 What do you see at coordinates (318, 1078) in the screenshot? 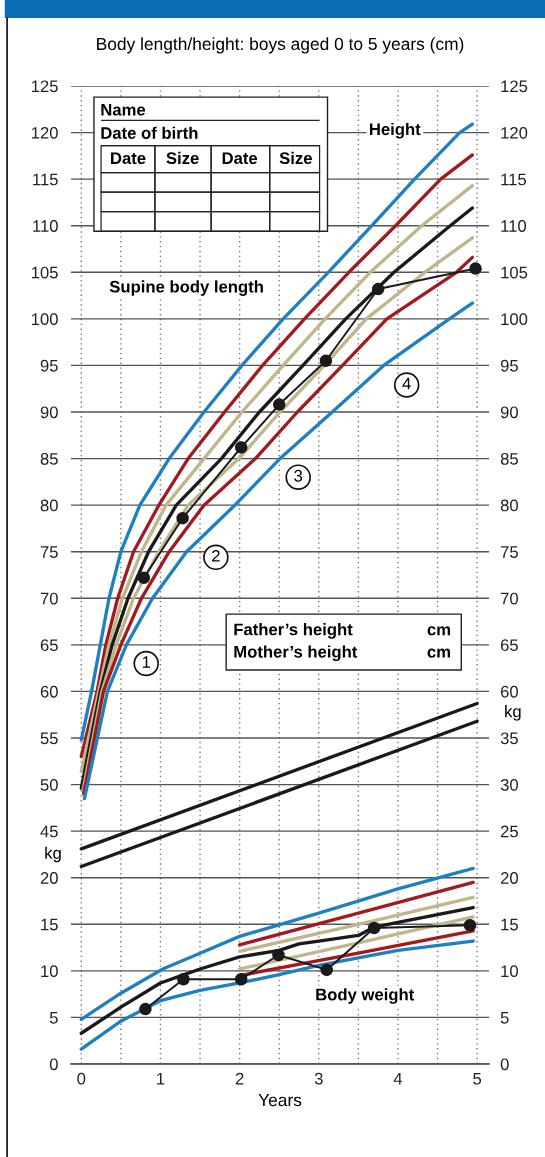
I see `x-tick-label: 3` at bounding box center [318, 1078].